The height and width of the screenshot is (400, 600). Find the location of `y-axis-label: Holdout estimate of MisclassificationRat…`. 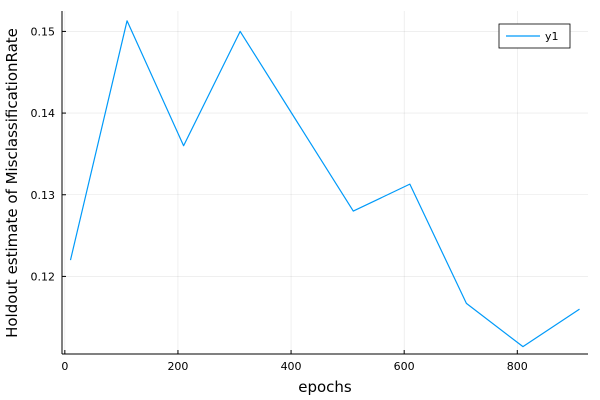

y-axis-label: Holdout estimate of MisclassificationRat… is located at coordinates (12, 183).